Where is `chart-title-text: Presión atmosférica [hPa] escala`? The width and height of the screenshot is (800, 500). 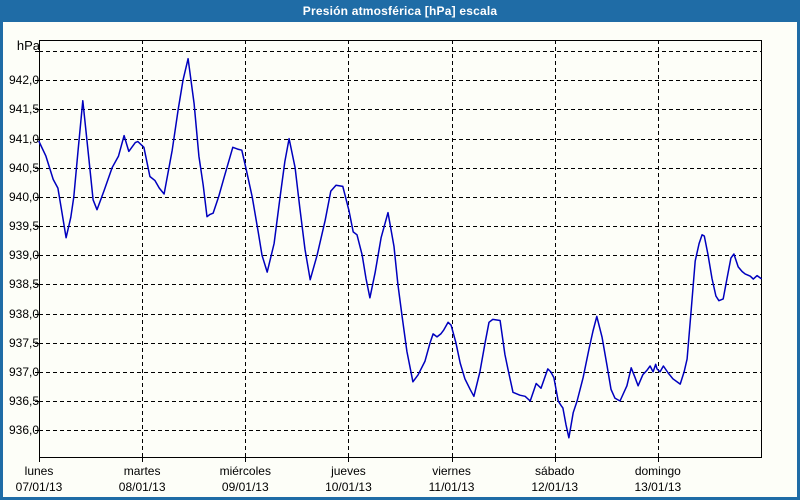 chart-title-text: Presión atmosférica [hPa] escala is located at coordinates (400, 11).